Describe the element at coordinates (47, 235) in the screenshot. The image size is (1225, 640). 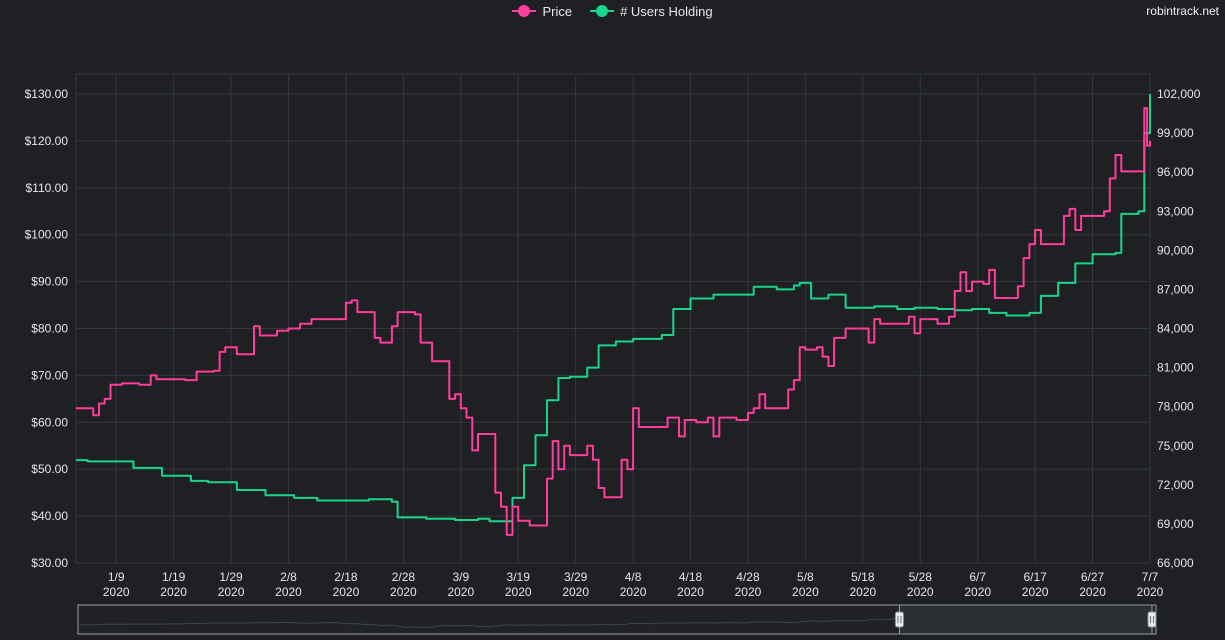
I see `price-tick-label: $100.00` at that location.